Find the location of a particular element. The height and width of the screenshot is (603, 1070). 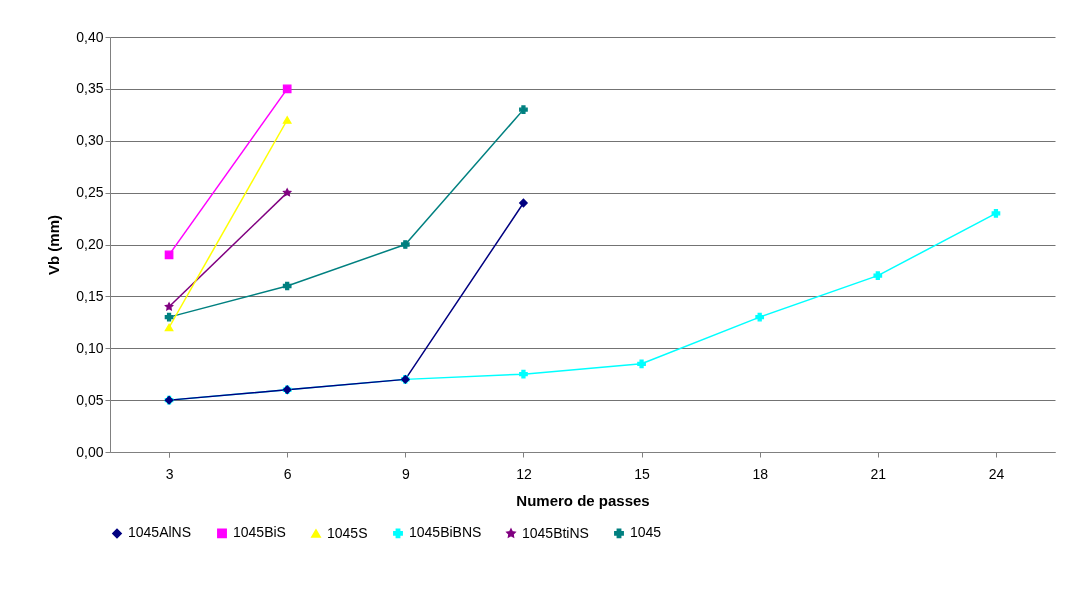

legend-label: 1045S is located at coordinates (347, 532).